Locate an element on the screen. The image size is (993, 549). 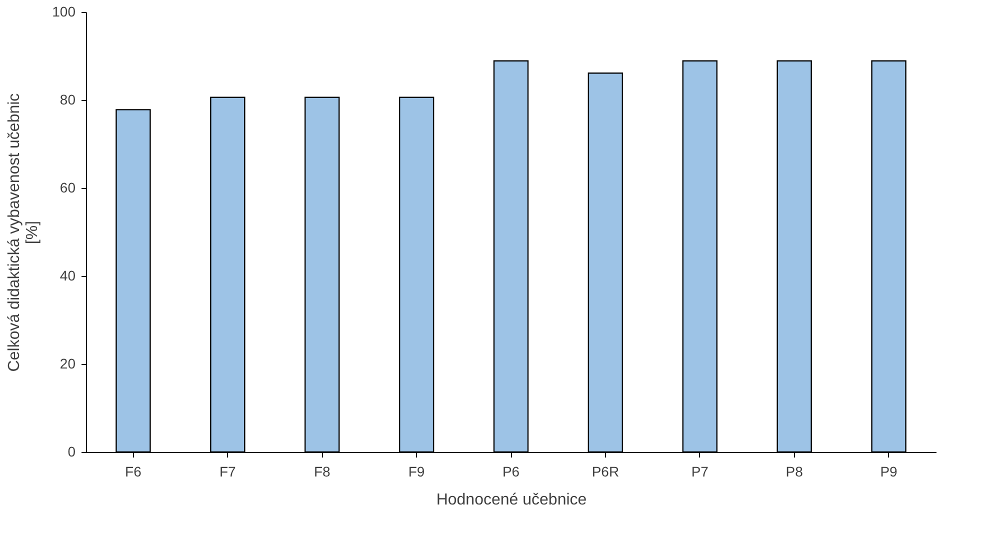
x-axis-title: Hodnocené učebnice is located at coordinates (511, 500).